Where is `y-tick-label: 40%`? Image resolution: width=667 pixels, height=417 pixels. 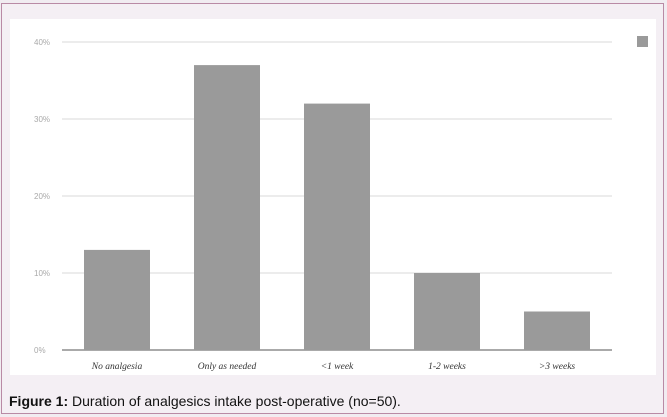
y-tick-label: 40% is located at coordinates (42, 42).